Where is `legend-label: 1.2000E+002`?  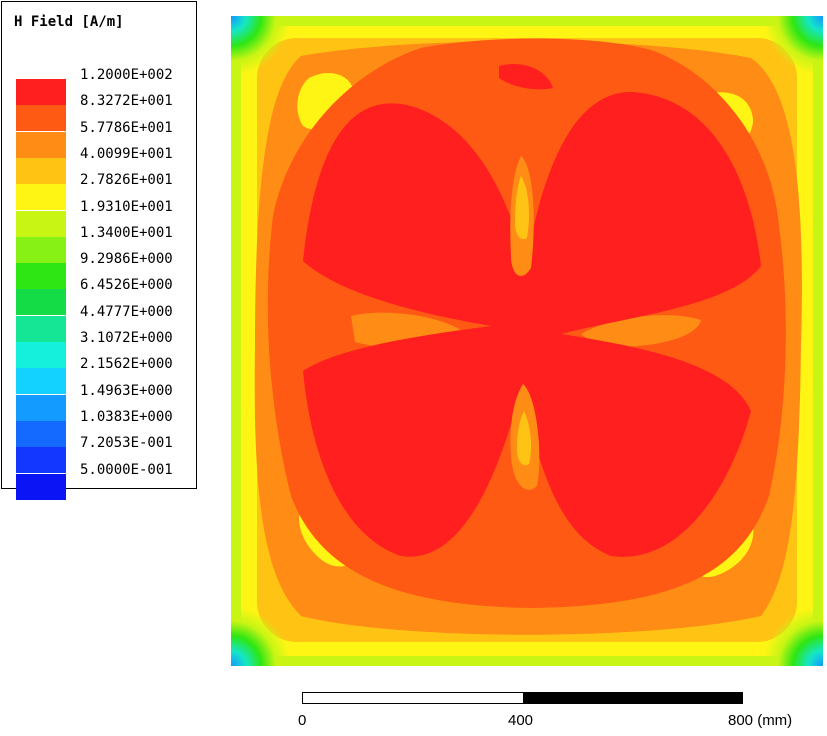 legend-label: 1.2000E+002 is located at coordinates (126, 75).